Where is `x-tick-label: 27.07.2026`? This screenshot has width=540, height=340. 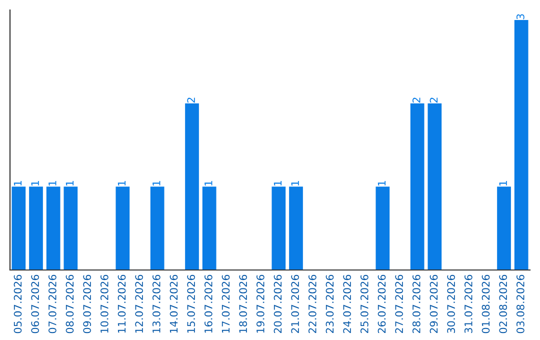 x-tick-label: 27.07.2026 is located at coordinates (399, 304).